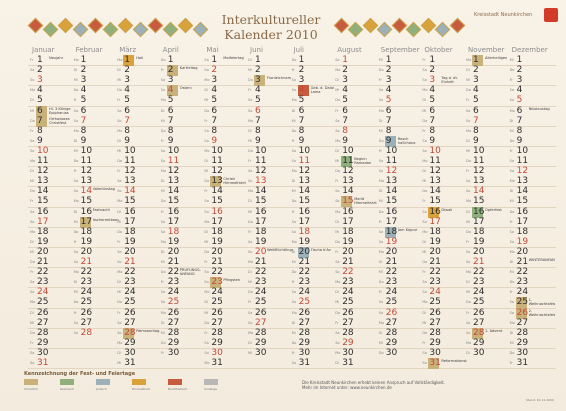 Image resolution: width=566 pixels, height=411 pixels. What do you see at coordinates (181, 80) in the screenshot?
I see `day-row: Sa 3` at bounding box center [181, 80].